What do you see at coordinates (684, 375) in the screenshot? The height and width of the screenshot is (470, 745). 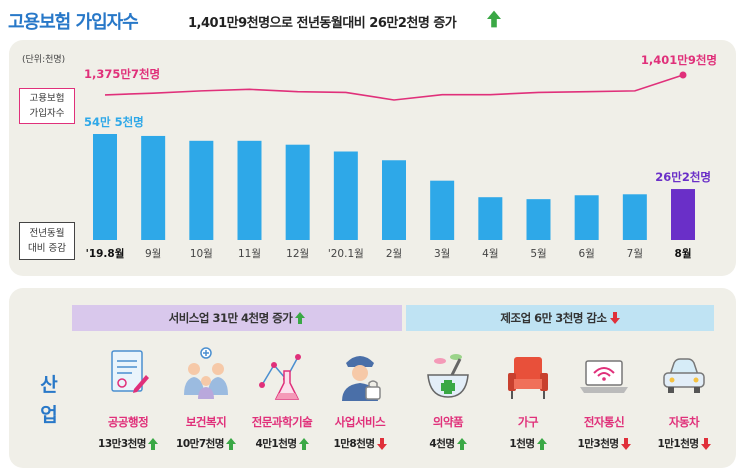 I see `car-icon` at bounding box center [684, 375].